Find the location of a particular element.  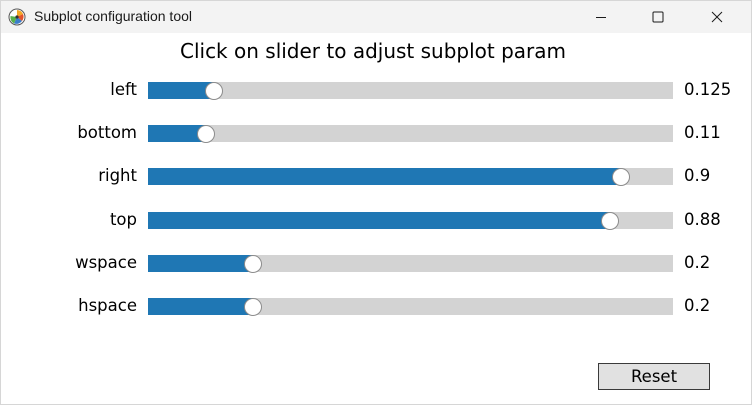

slider-row-top: top 0.88 is located at coordinates (376, 220).